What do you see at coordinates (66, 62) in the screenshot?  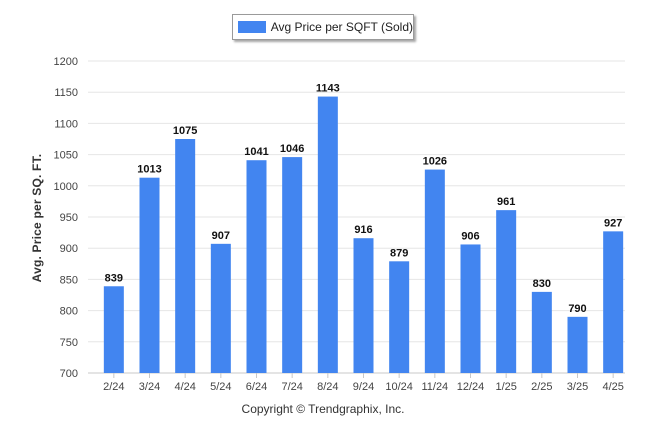 I see `y-tick-label: 1200` at bounding box center [66, 62].